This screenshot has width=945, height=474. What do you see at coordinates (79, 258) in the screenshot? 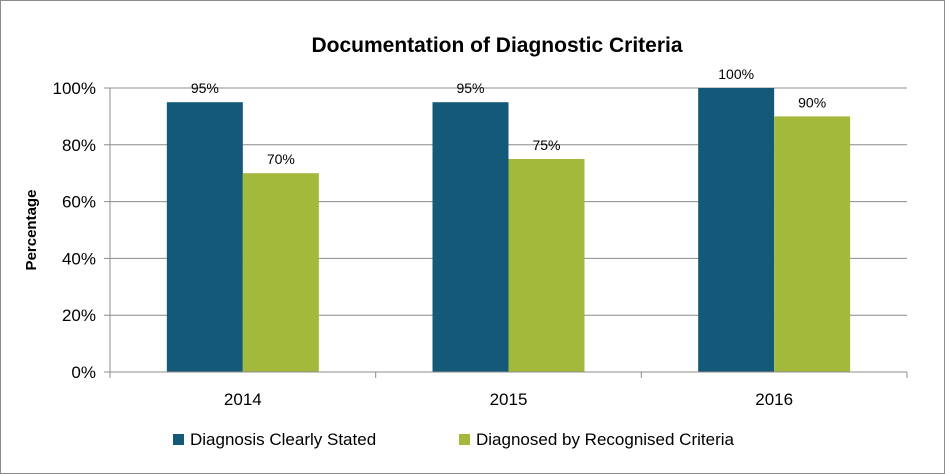
I see `y-tick-label: 40%` at bounding box center [79, 258].